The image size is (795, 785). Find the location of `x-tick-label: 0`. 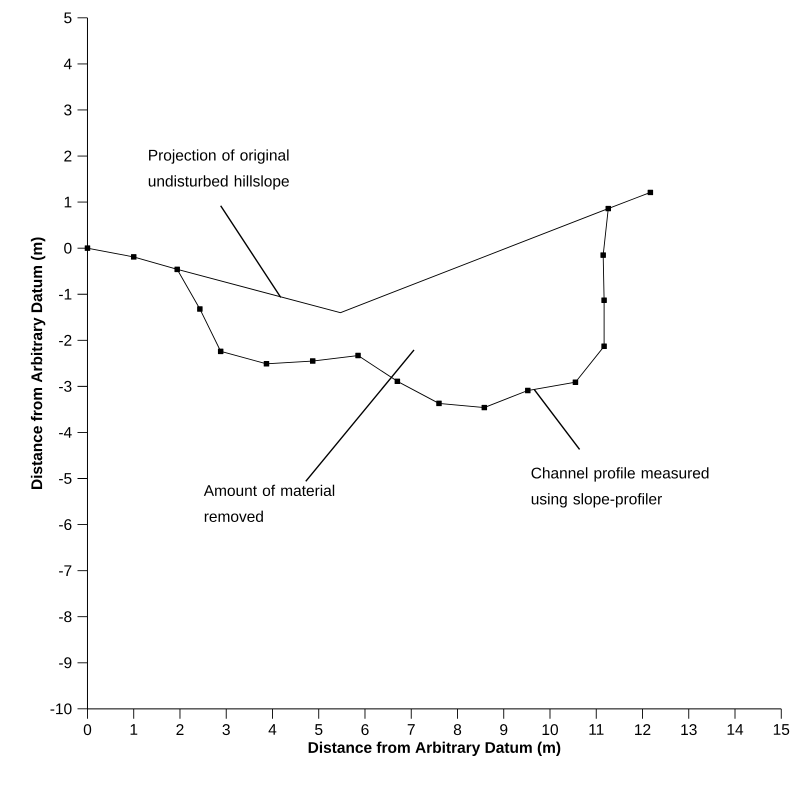

x-tick-label: 0 is located at coordinates (88, 730).